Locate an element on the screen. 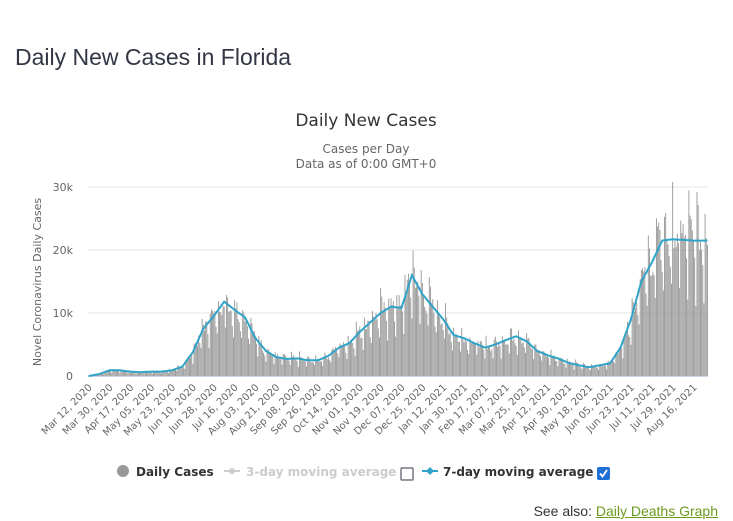  legend-daily-cases: Daily Cases is located at coordinates (165, 472).